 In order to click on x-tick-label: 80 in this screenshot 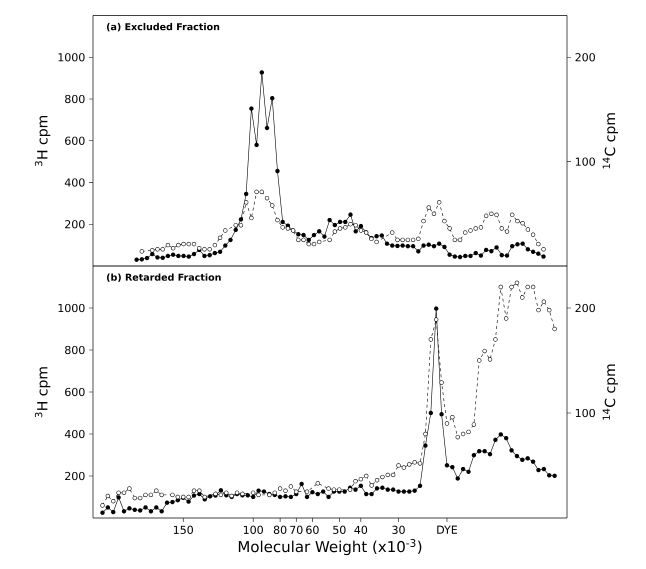, I will do `click(280, 530)`.